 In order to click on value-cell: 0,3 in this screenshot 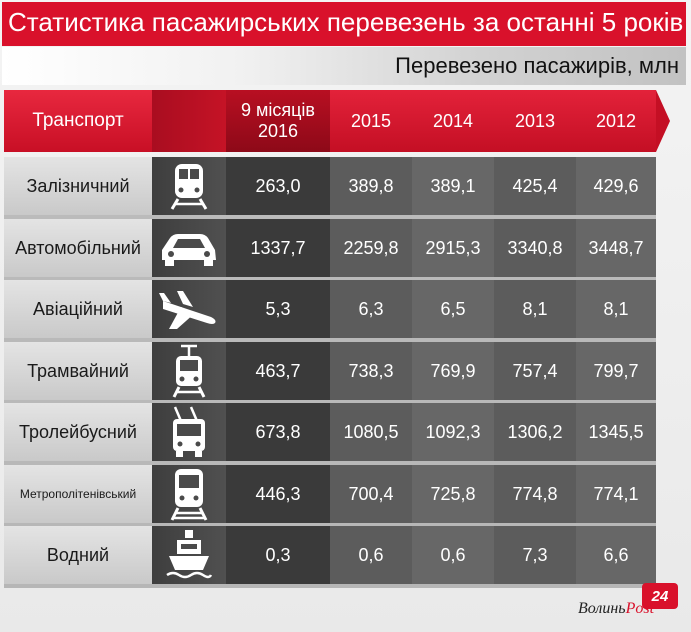, I will do `click(278, 555)`.